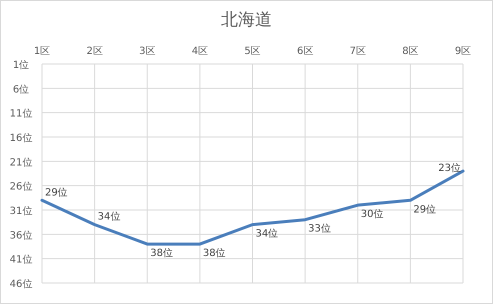 The width and height of the screenshot is (493, 304). Describe the element at coordinates (21, 114) in the screenshot. I see `y-tick-label: 11位` at that location.